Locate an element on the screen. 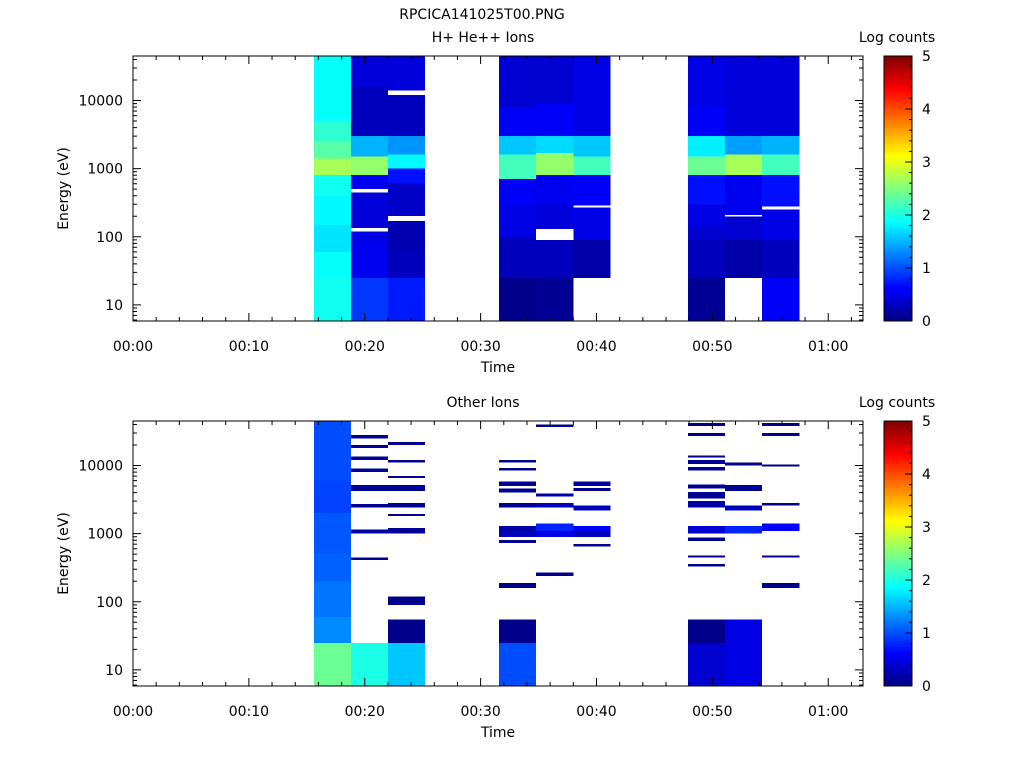 This screenshot has height=768, width=1024. y-axis-label: Energy (eV) is located at coordinates (64, 553).